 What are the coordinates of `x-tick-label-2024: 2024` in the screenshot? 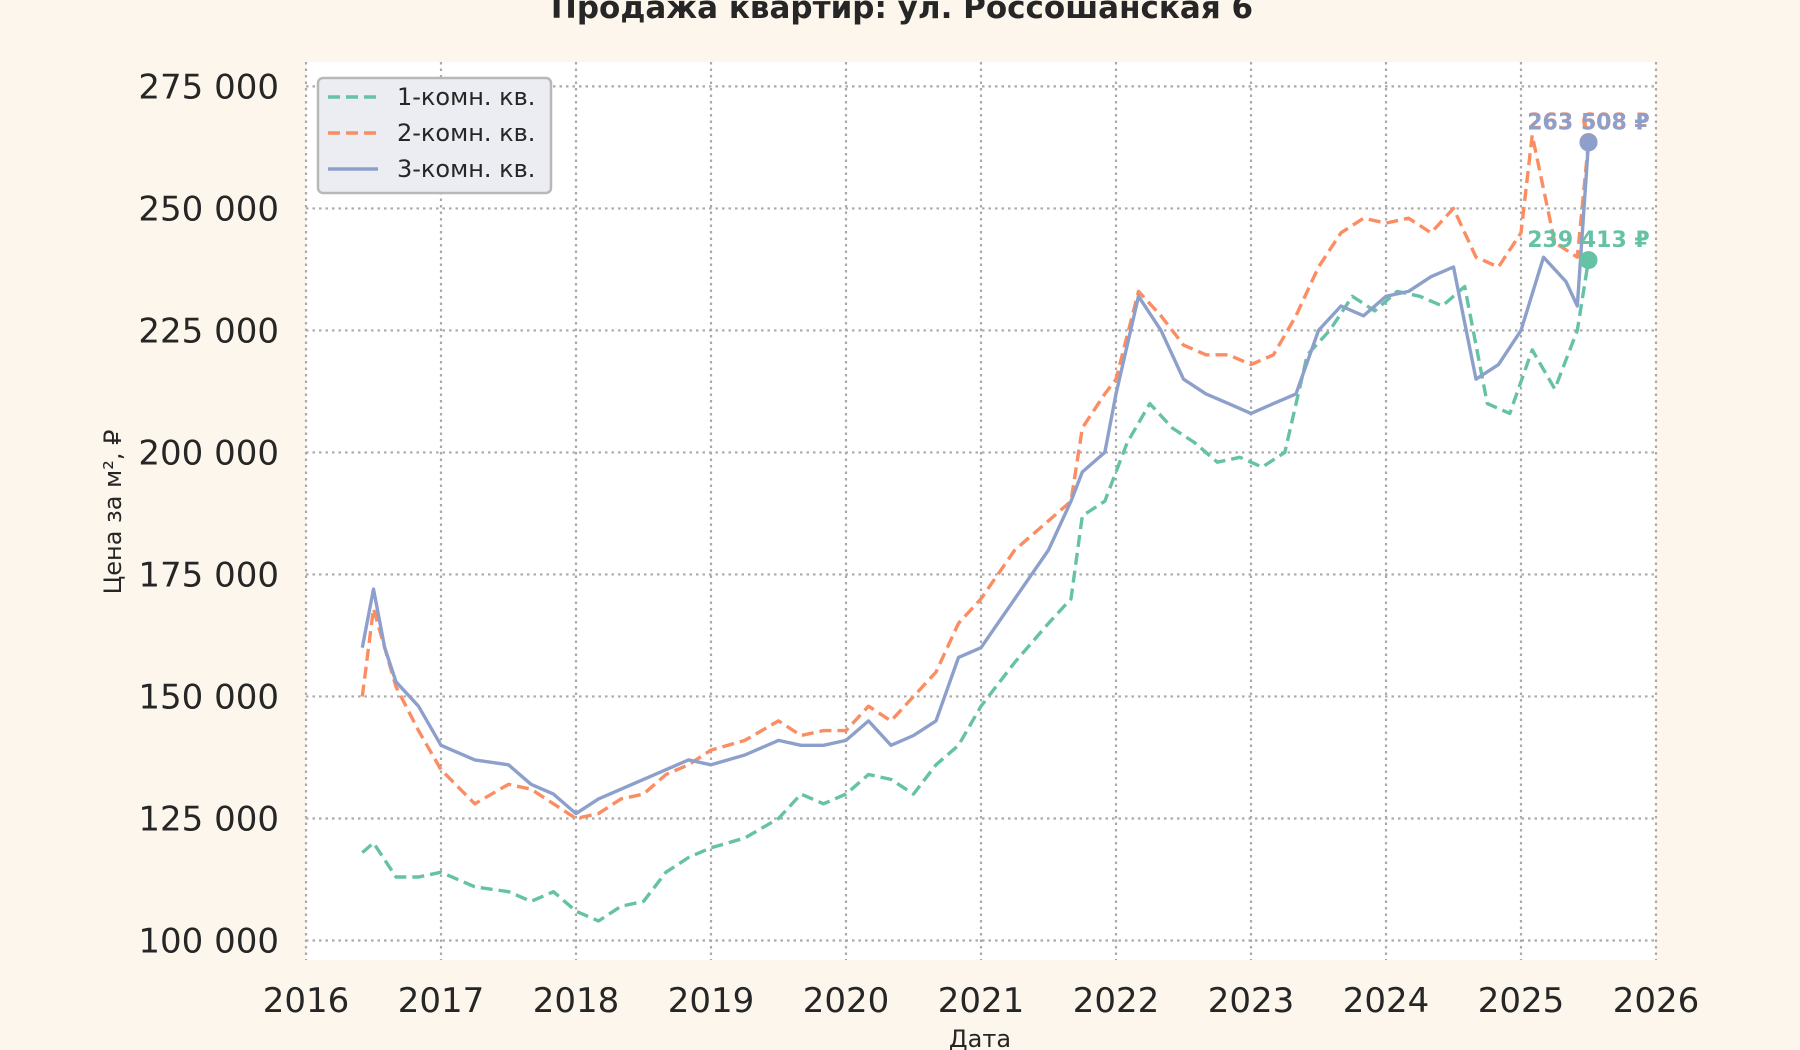 It's located at (1386, 1001).